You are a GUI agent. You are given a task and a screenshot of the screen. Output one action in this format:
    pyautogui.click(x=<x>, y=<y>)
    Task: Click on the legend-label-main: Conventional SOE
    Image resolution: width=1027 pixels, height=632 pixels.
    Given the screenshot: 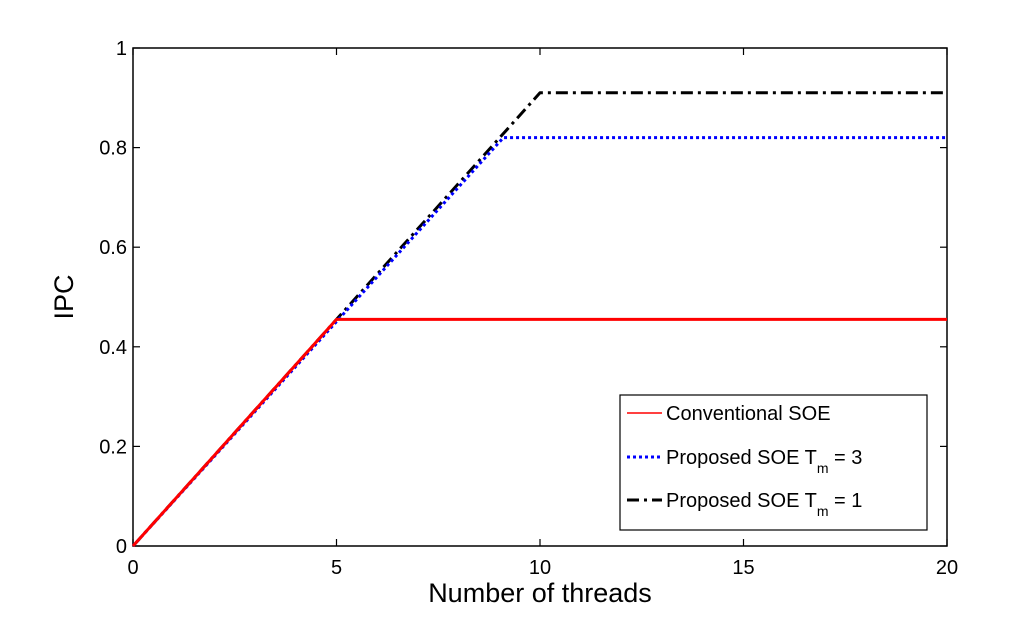 What is the action you would take?
    pyautogui.click(x=748, y=414)
    